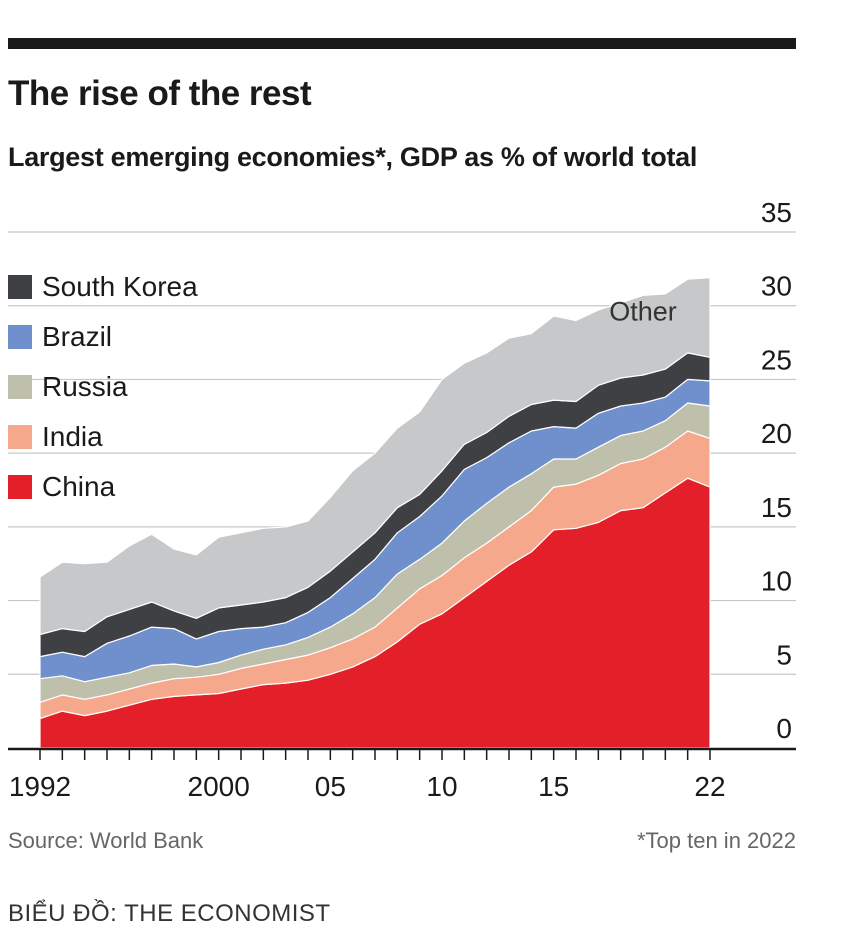  What do you see at coordinates (79, 486) in the screenshot?
I see `legend-label: China` at bounding box center [79, 486].